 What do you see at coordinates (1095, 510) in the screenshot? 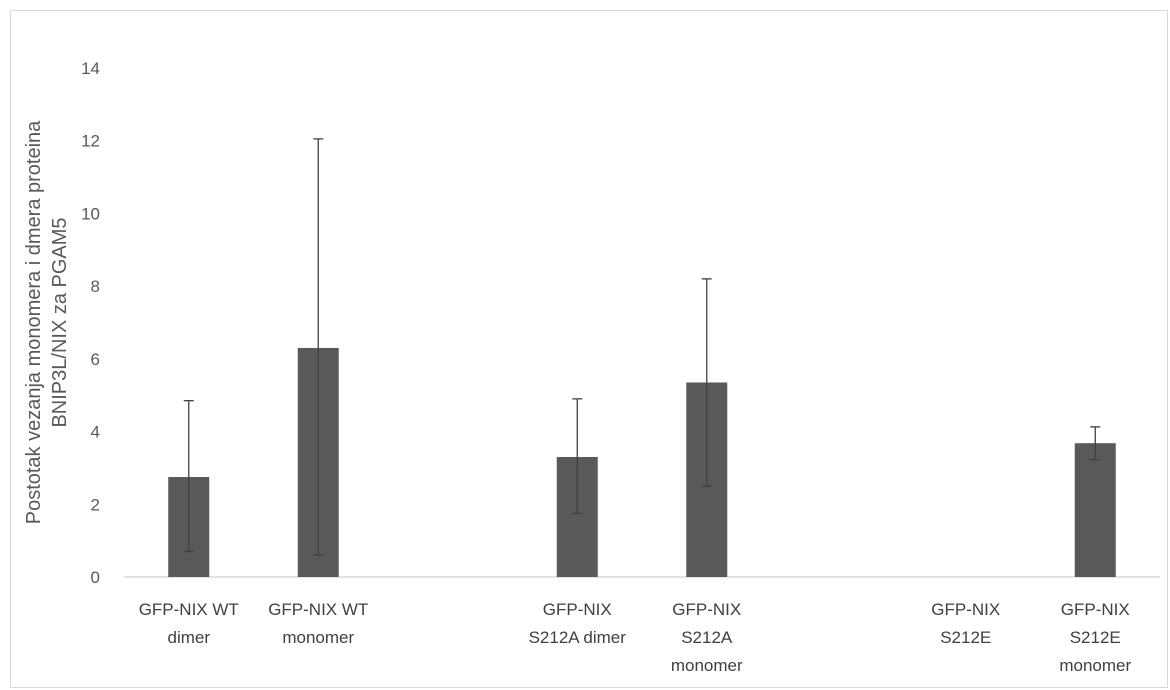
I see `bar` at bounding box center [1095, 510].